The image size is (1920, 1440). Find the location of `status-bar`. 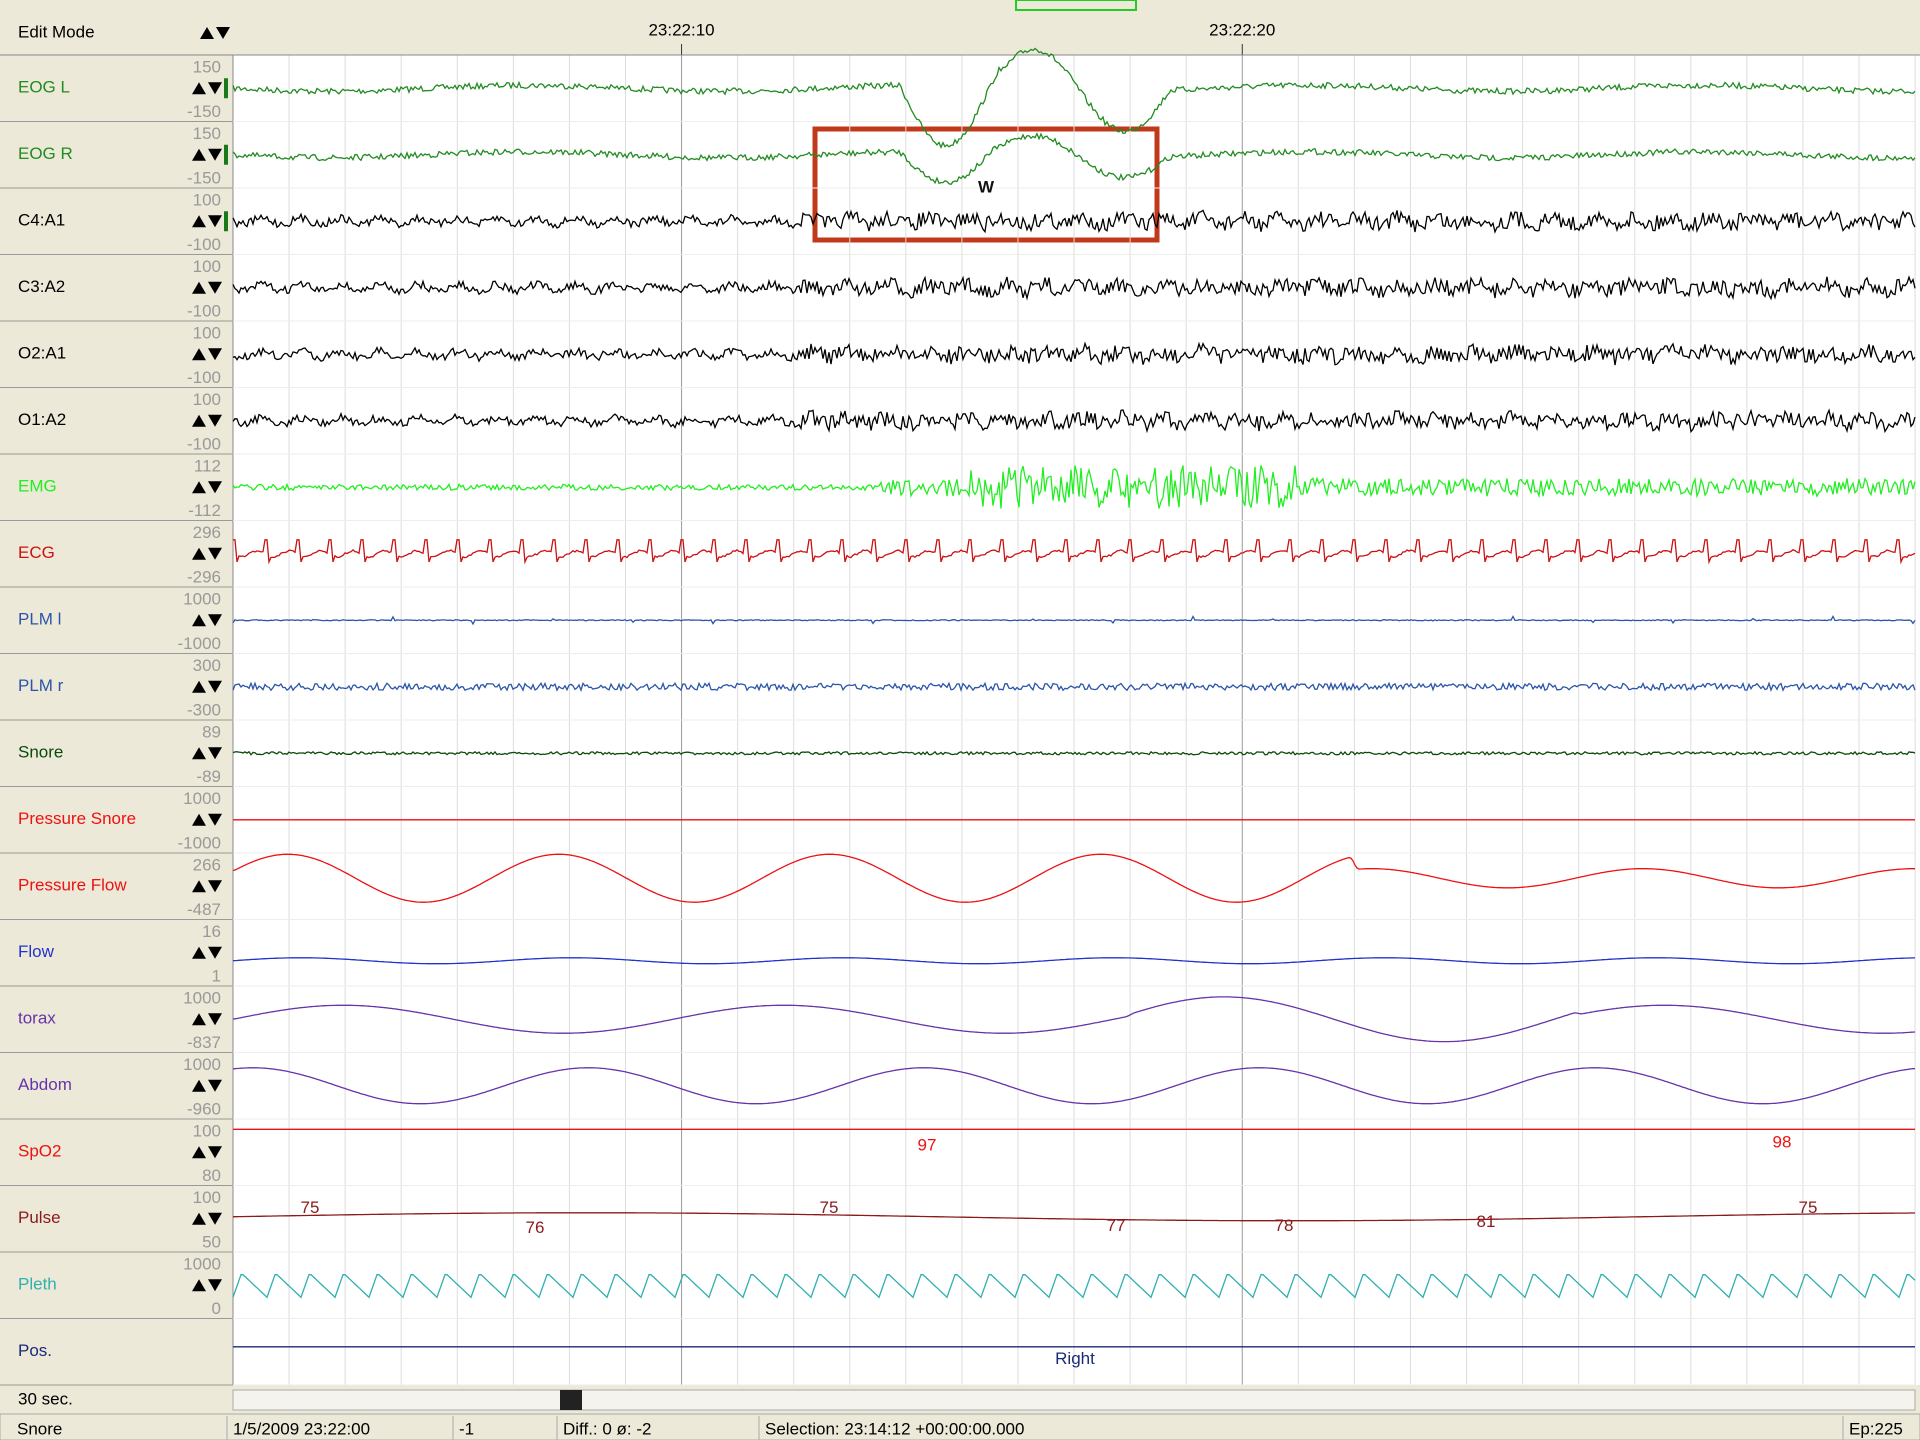

status-bar is located at coordinates (960, 1426).